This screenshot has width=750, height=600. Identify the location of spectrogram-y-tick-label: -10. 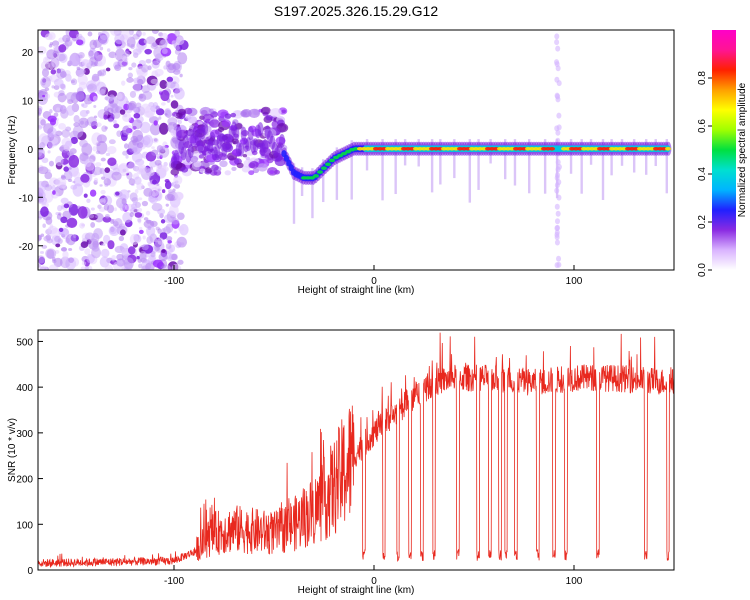
(26, 198).